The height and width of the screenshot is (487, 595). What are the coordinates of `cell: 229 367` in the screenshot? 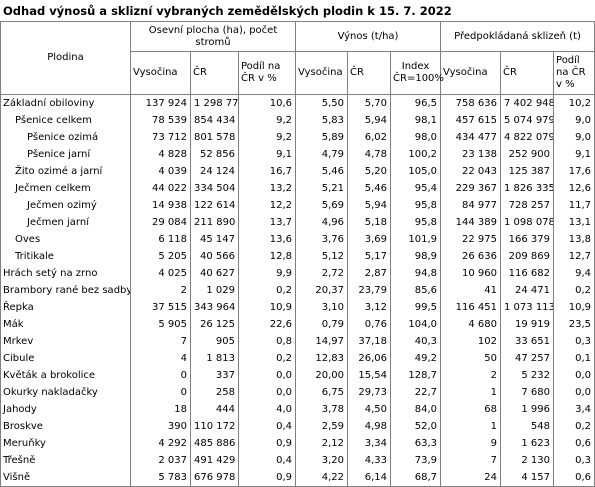 It's located at (471, 188).